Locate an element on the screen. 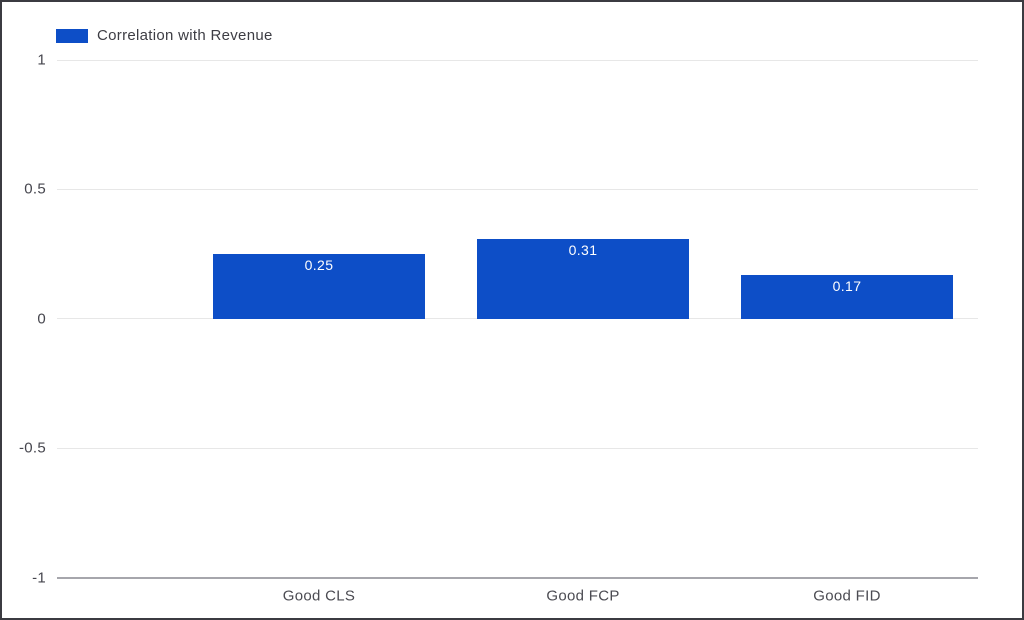 This screenshot has width=1024, height=620. bar-value-label: 0.25 is located at coordinates (319, 265).